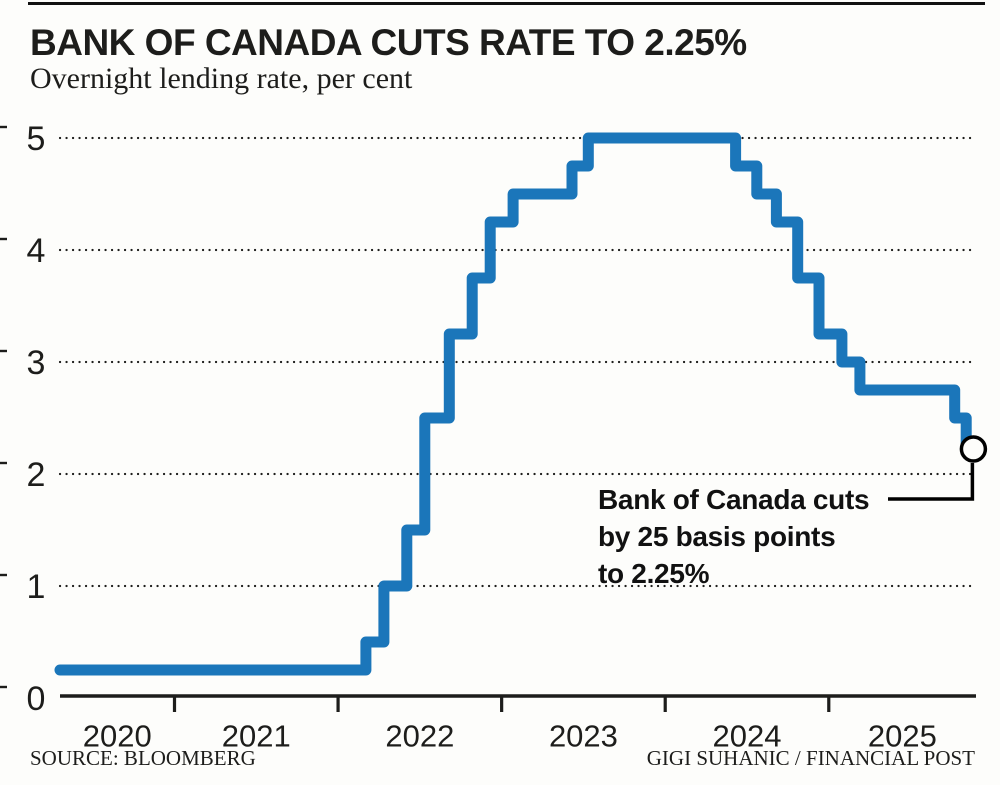 Image resolution: width=1000 pixels, height=785 pixels. Describe the element at coordinates (506, 3) in the screenshot. I see `header-rule` at that location.